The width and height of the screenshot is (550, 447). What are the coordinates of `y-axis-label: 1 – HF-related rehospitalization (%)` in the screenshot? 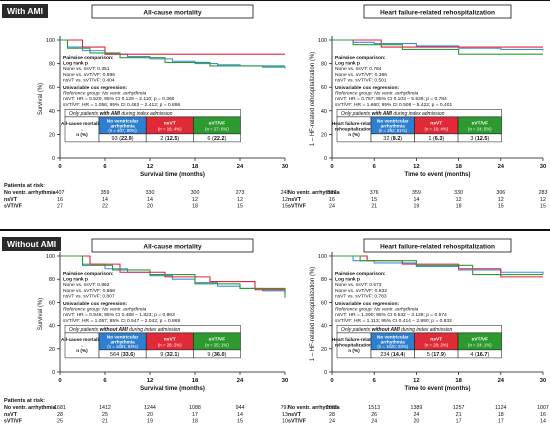 It's located at (313, 314).